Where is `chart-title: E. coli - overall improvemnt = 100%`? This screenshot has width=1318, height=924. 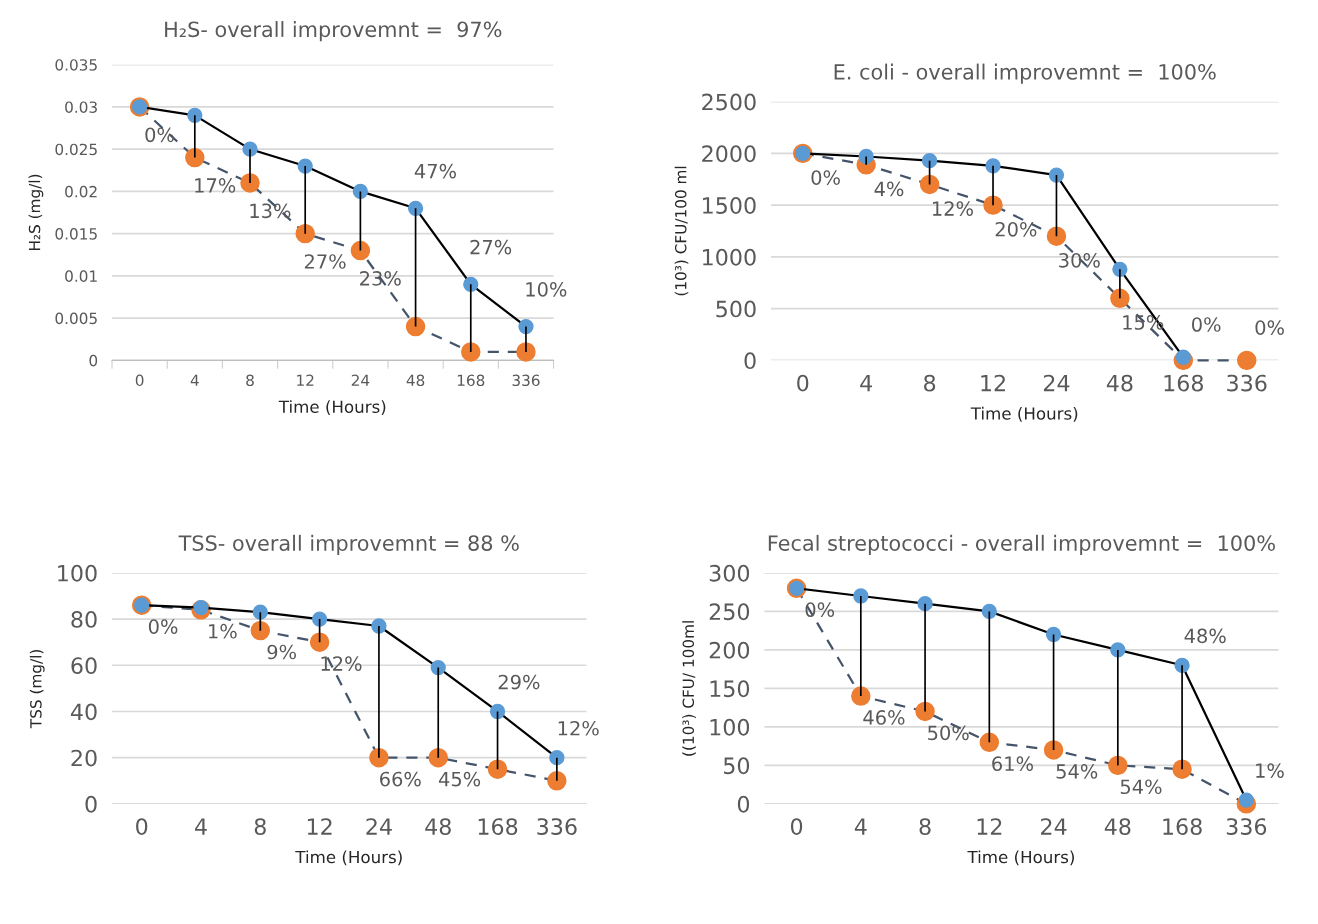
chart-title: E. coli - overall improvemnt = 100% is located at coordinates (1025, 73).